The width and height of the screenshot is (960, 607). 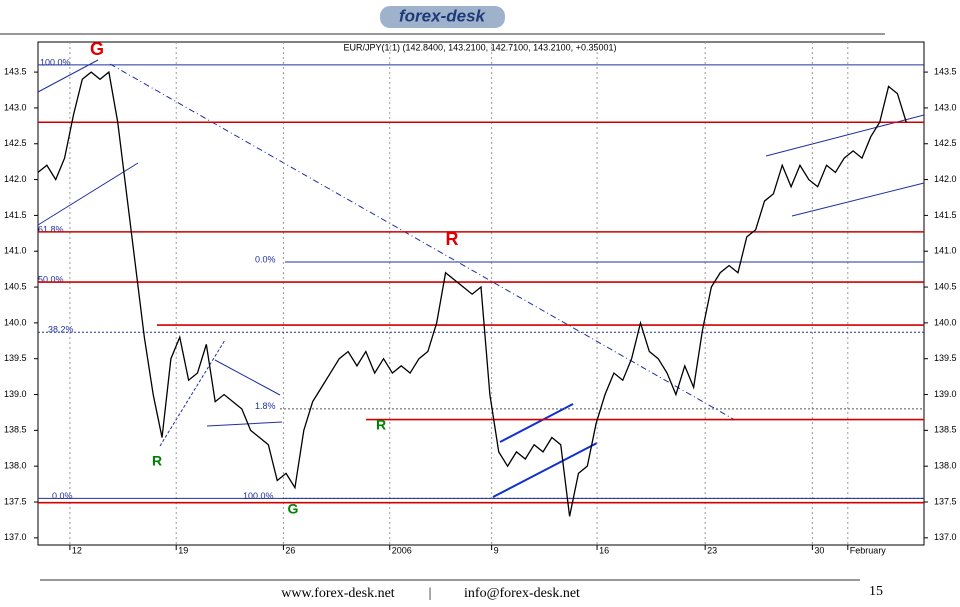 What do you see at coordinates (61, 330) in the screenshot?
I see `fib-label: 38.2%` at bounding box center [61, 330].